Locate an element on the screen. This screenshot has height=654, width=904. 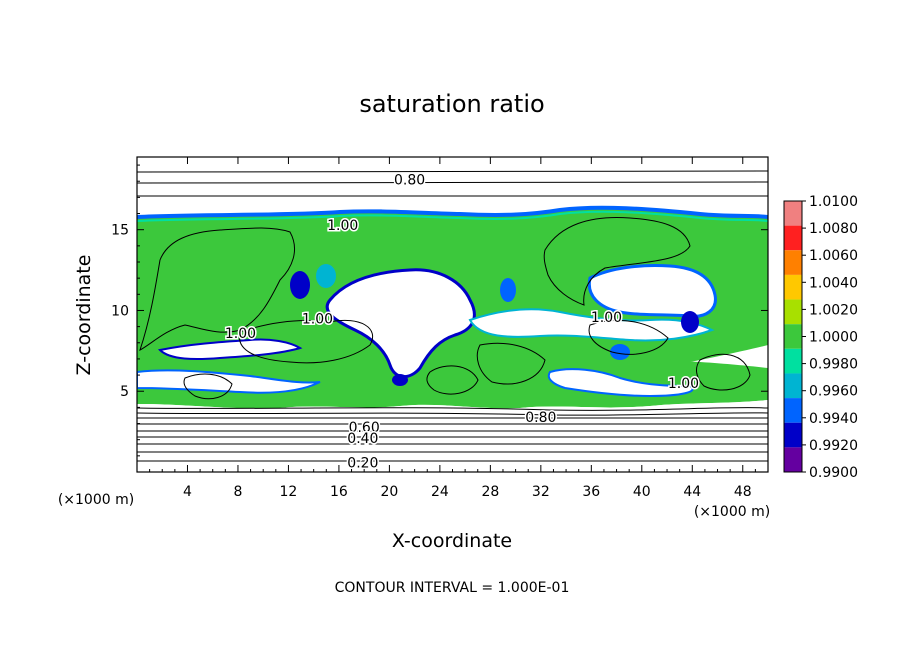
colorbar-label: 1.0100 is located at coordinates (833, 202).